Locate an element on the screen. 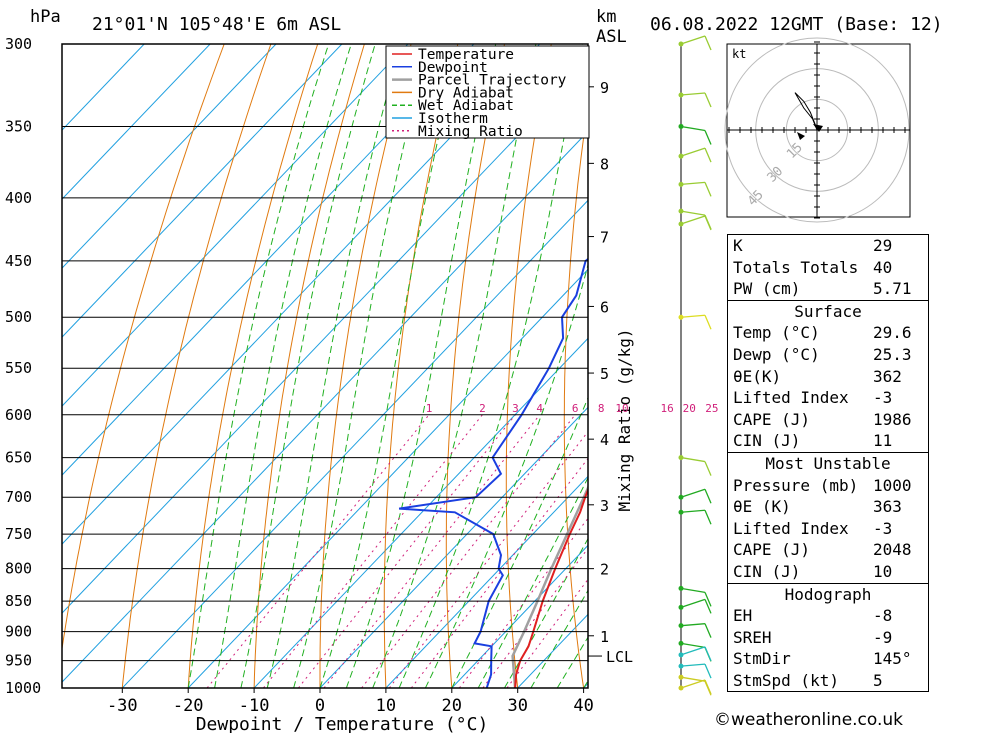 The height and width of the screenshot is (733, 1000). most-unstable-value: 363 is located at coordinates (887, 507).